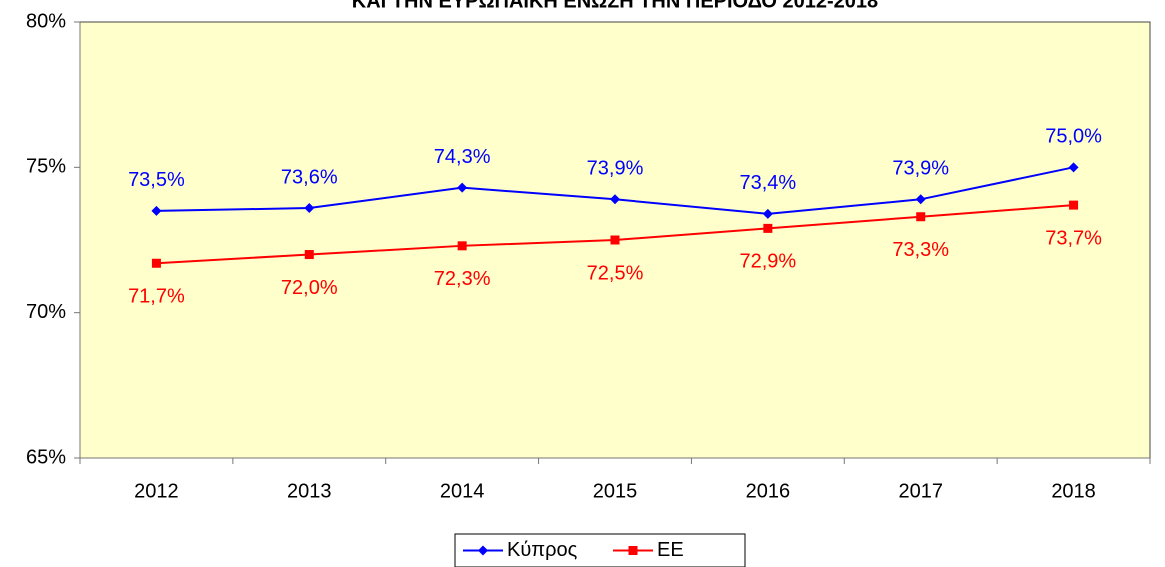 The width and height of the screenshot is (1165, 567). What do you see at coordinates (1073, 491) in the screenshot?
I see `x-tick-label: 2018` at bounding box center [1073, 491].